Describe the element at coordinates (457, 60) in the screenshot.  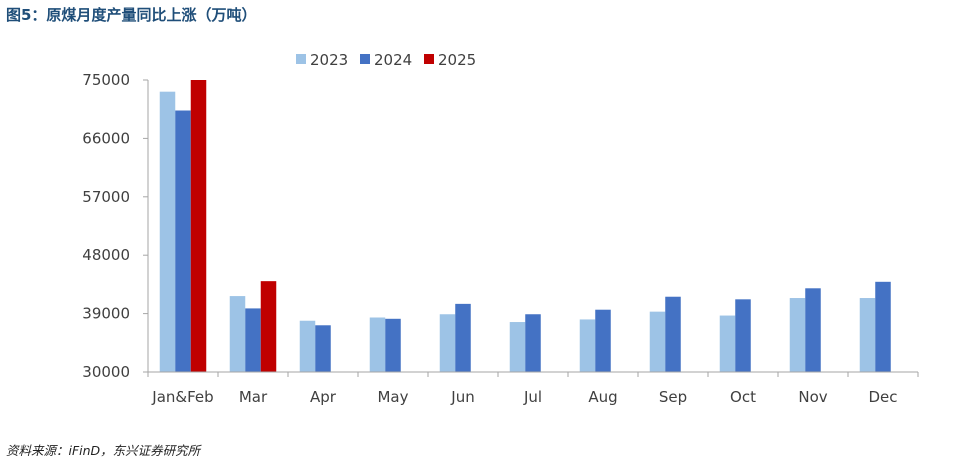
I see `legend-label-2025: 2025` at that location.